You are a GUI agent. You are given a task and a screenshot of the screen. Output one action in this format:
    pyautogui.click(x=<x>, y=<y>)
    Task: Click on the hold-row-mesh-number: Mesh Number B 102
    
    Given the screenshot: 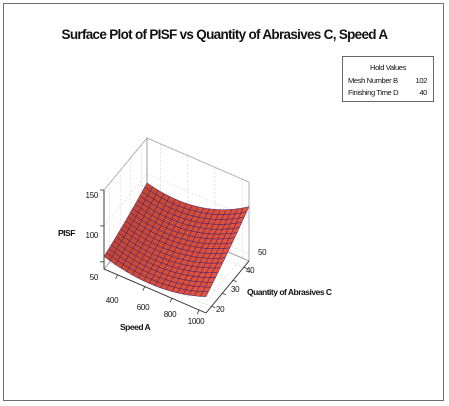 What is the action you would take?
    pyautogui.click(x=387, y=81)
    